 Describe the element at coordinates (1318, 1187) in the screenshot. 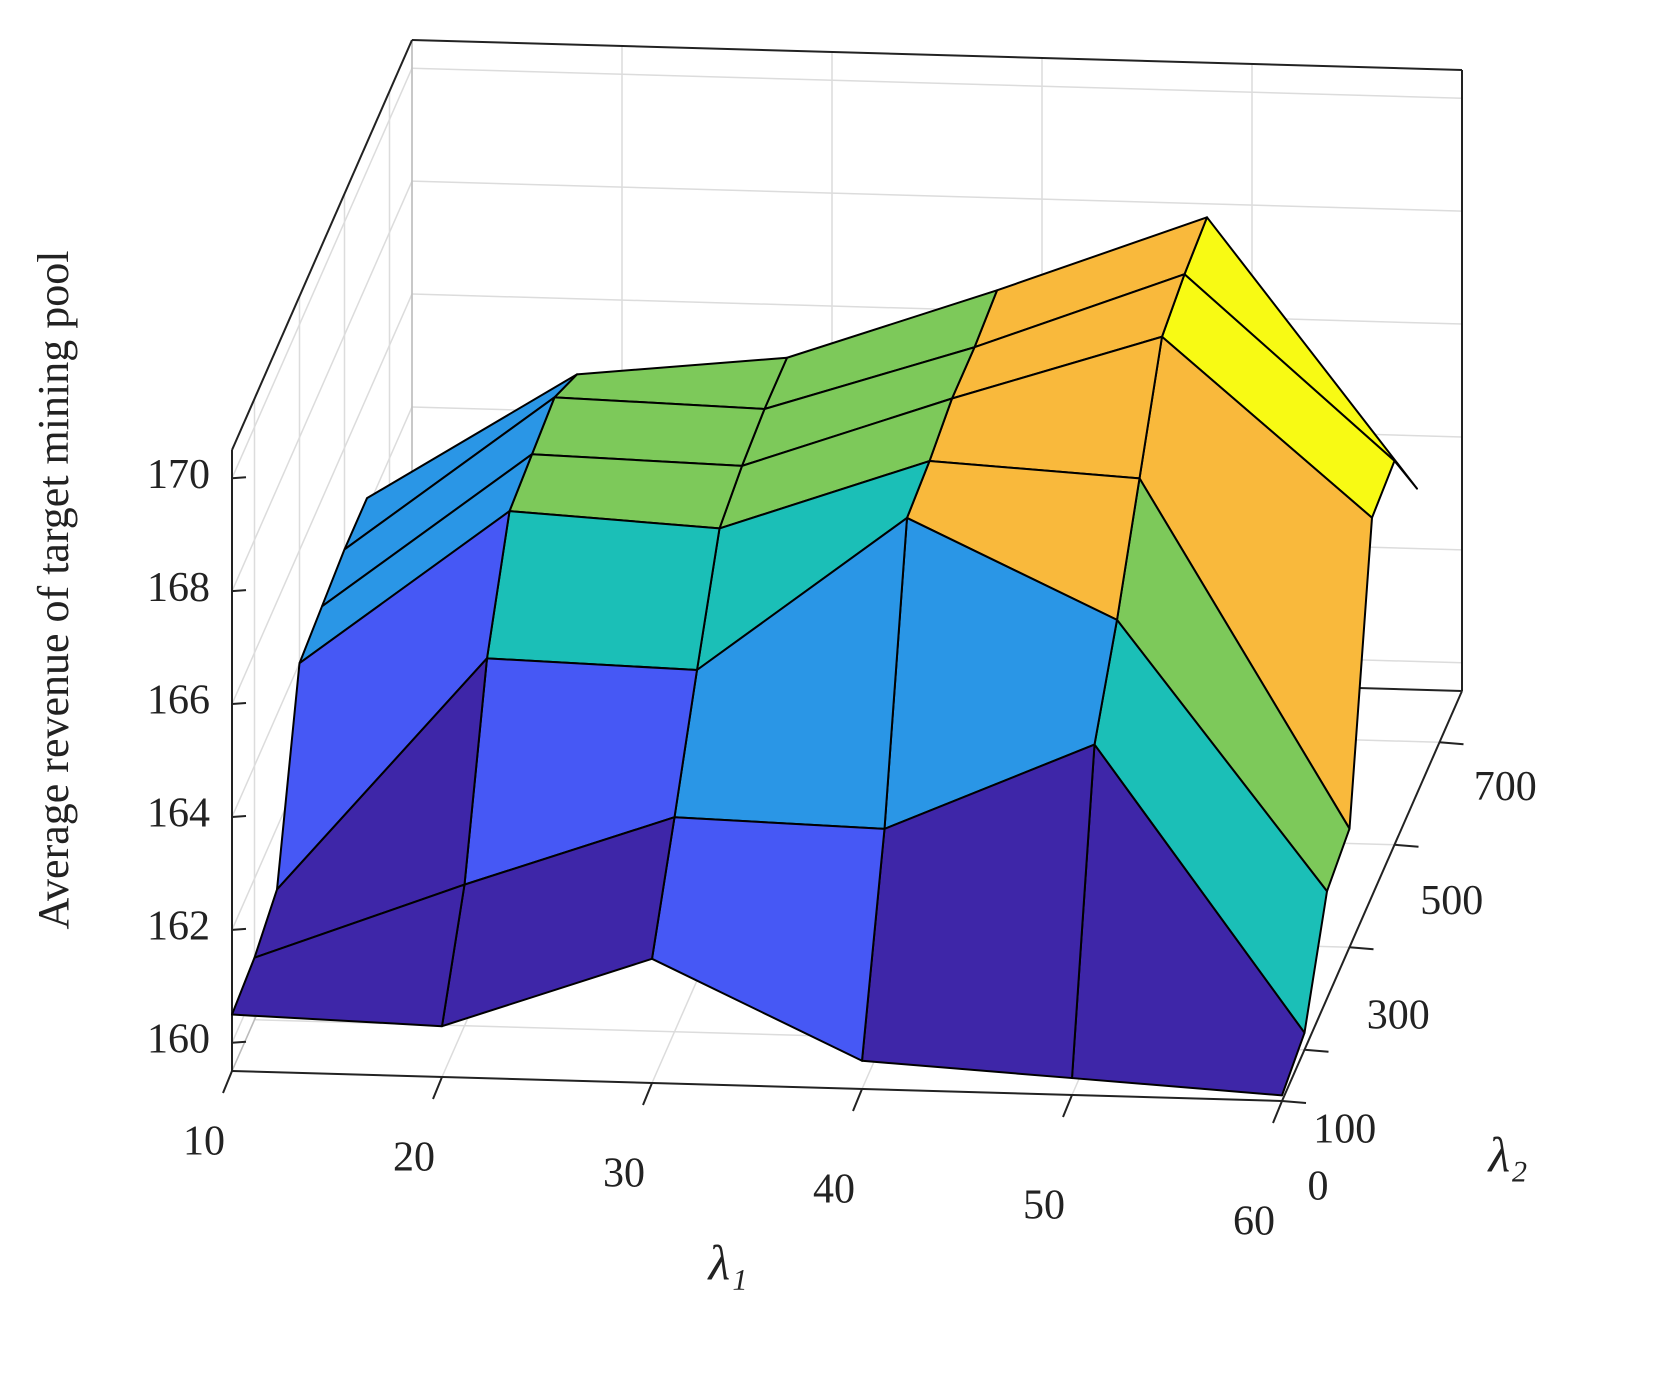

I see `y-tick-label: 0` at that location.